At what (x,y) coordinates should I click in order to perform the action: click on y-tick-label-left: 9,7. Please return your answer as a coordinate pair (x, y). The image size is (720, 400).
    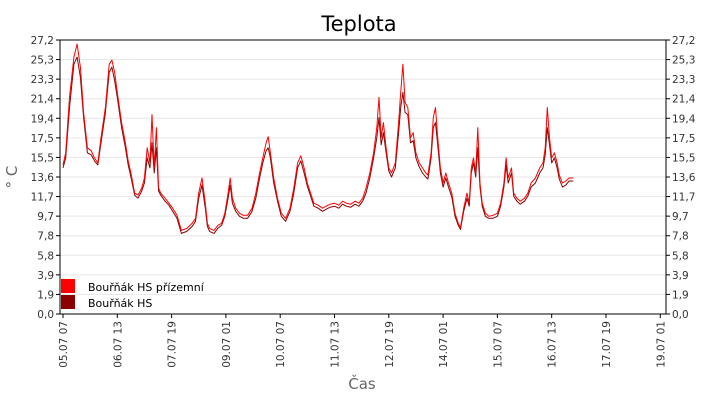
    Looking at the image, I should click on (45, 217).